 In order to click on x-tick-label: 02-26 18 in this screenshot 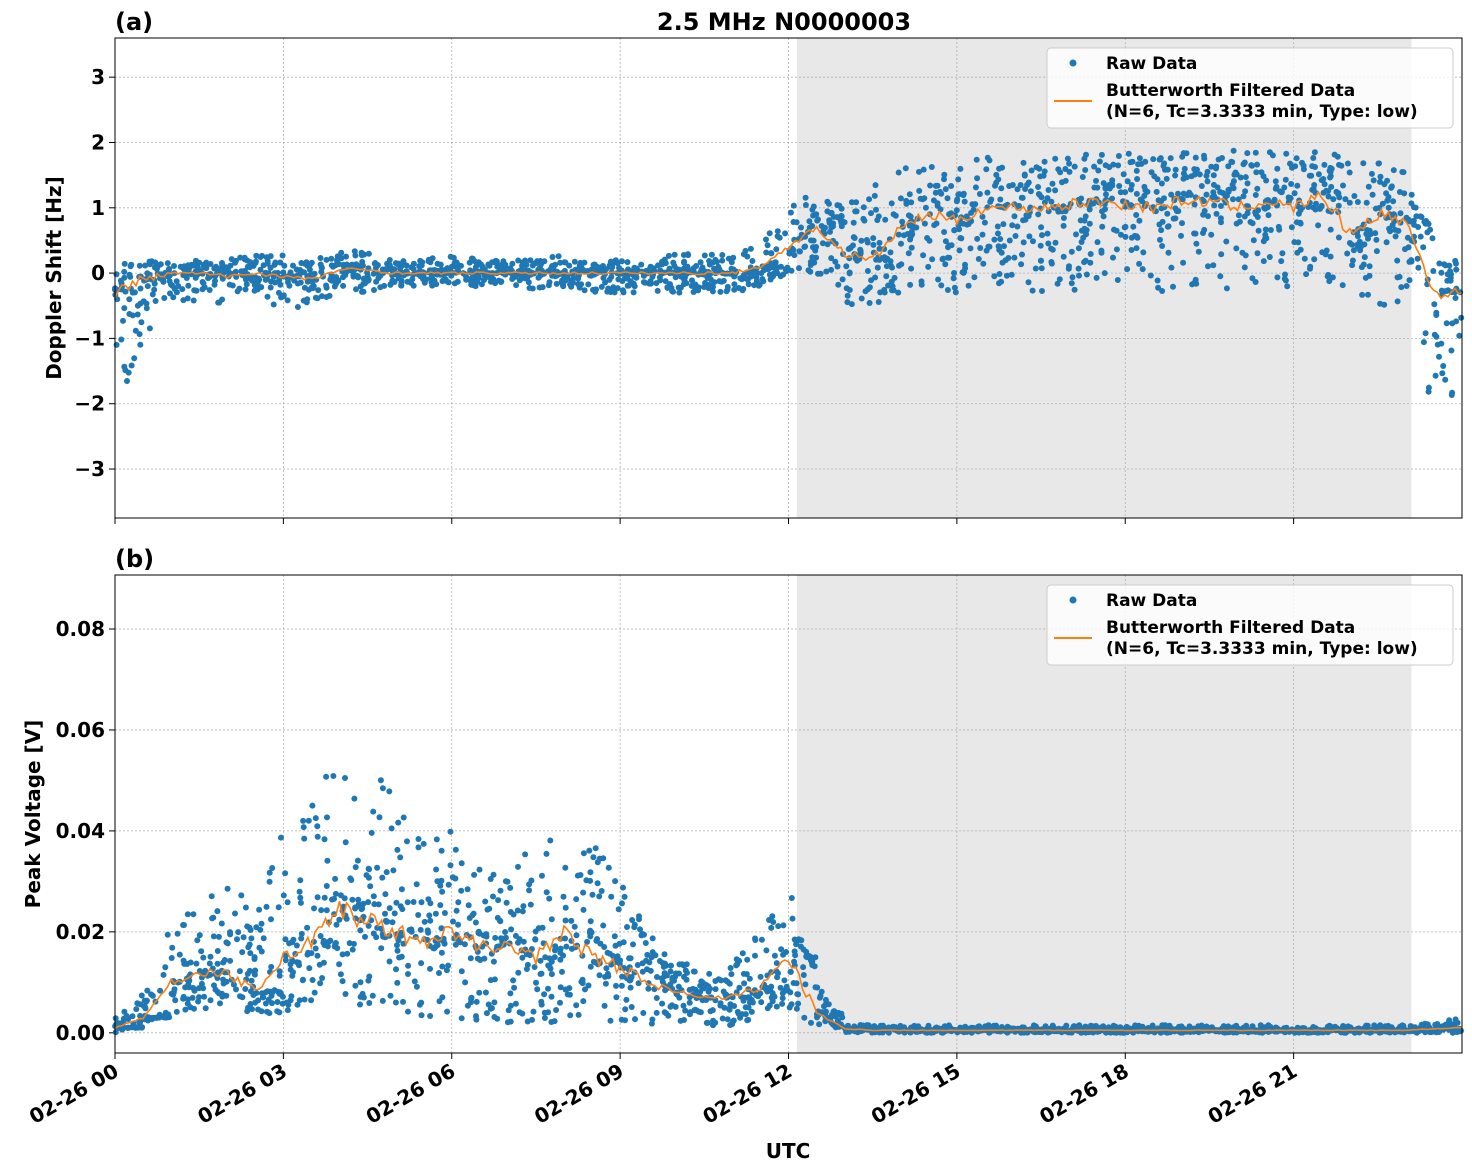, I will do `click(1084, 1094)`.